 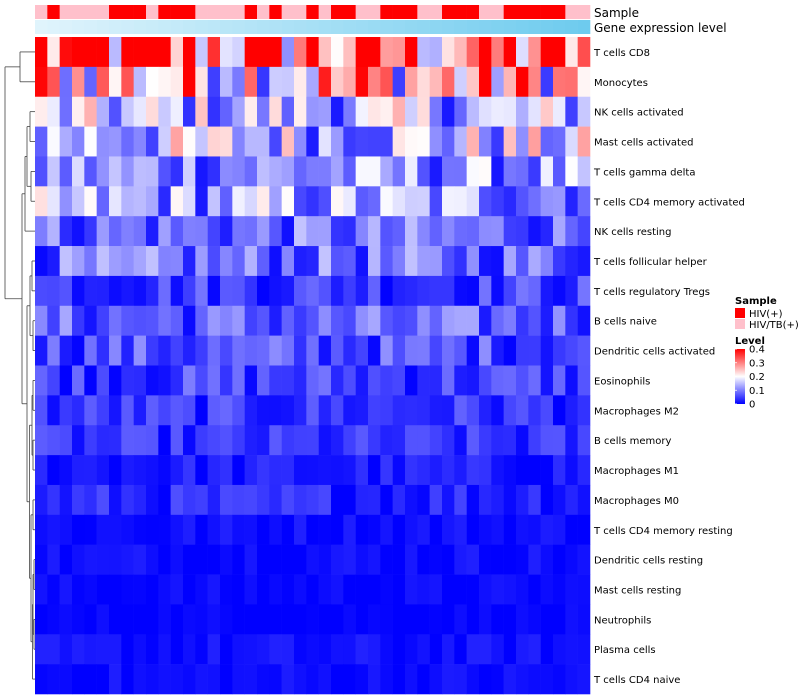 What do you see at coordinates (625, 322) in the screenshot?
I see `row-label: B cells naive` at bounding box center [625, 322].